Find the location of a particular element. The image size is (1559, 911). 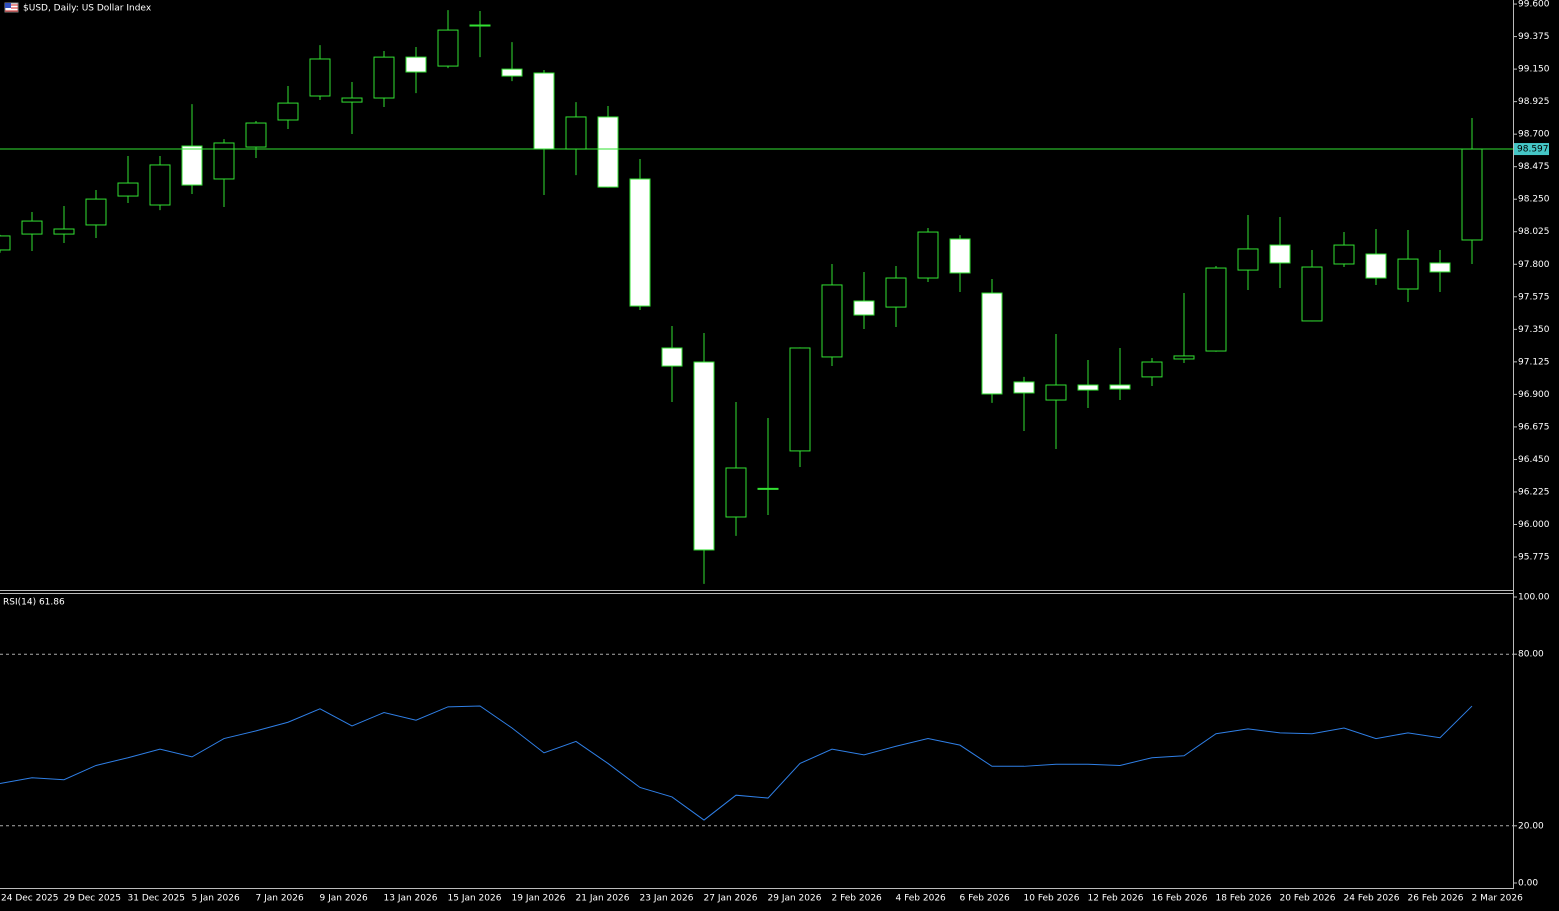

x-tick-label: 29 Jan 2026 is located at coordinates (795, 899).